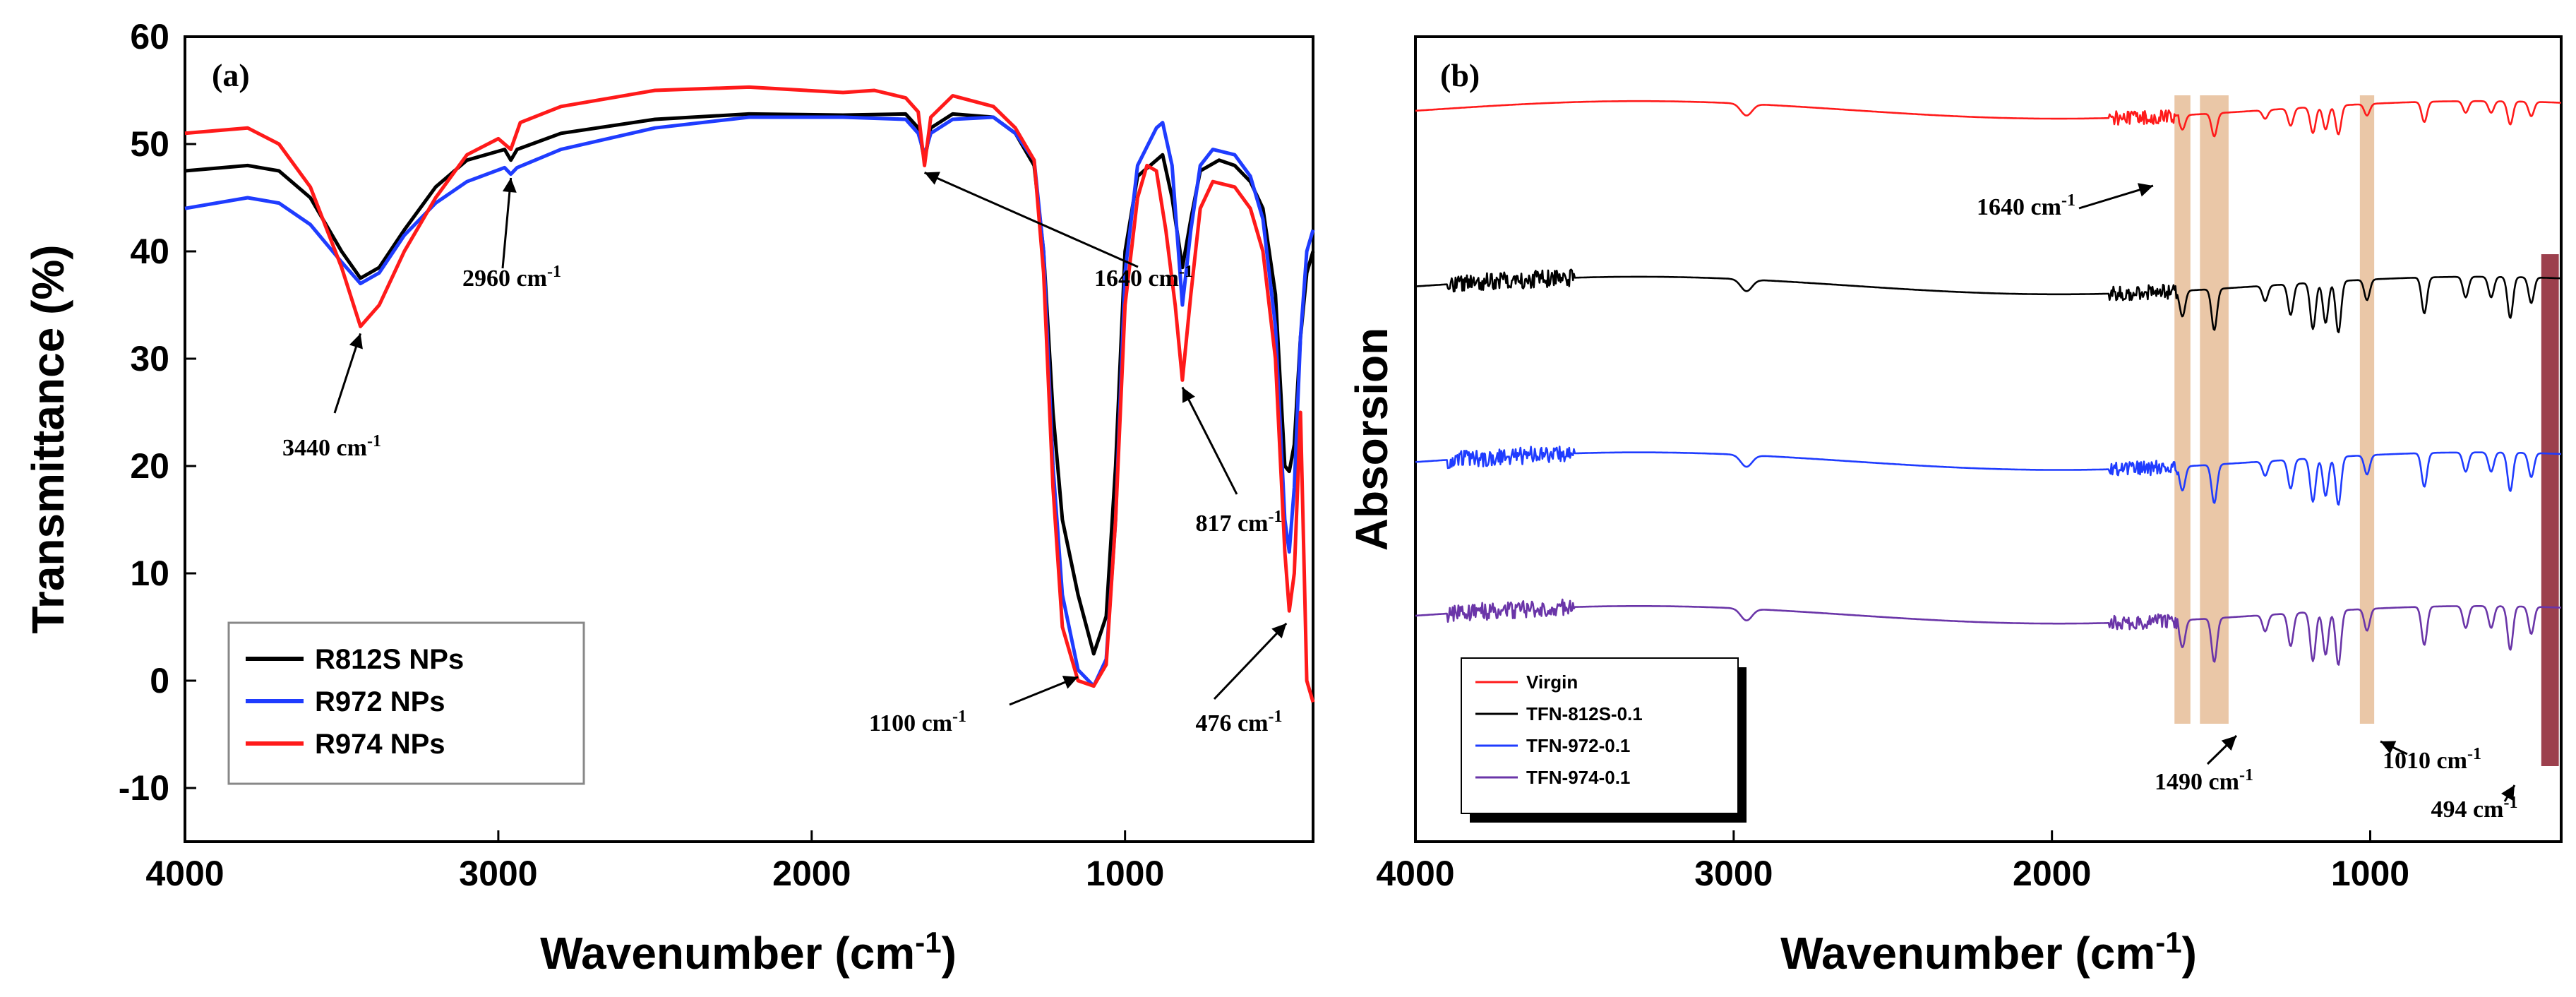  I want to click on annotation-label-b-0: 1640 cm-1, so click(2026, 205).